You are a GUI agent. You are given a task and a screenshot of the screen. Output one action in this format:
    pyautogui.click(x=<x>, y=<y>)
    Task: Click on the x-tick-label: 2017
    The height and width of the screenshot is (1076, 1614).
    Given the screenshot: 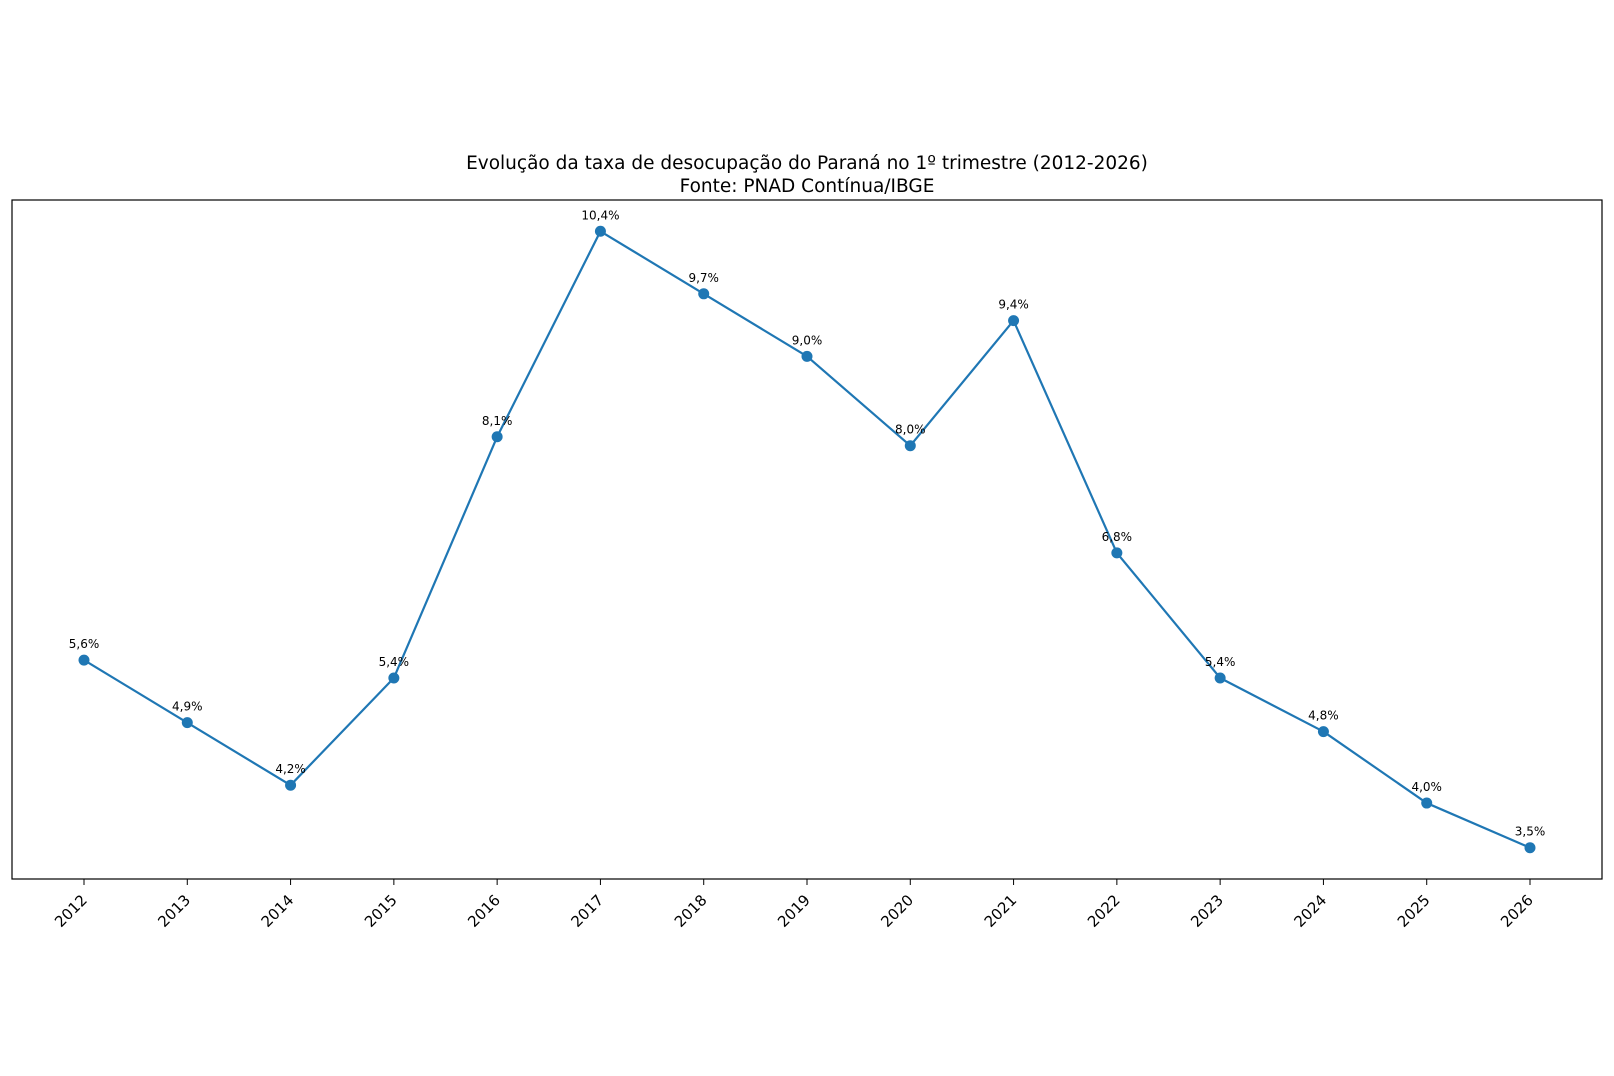 What is the action you would take?
    pyautogui.click(x=588, y=911)
    